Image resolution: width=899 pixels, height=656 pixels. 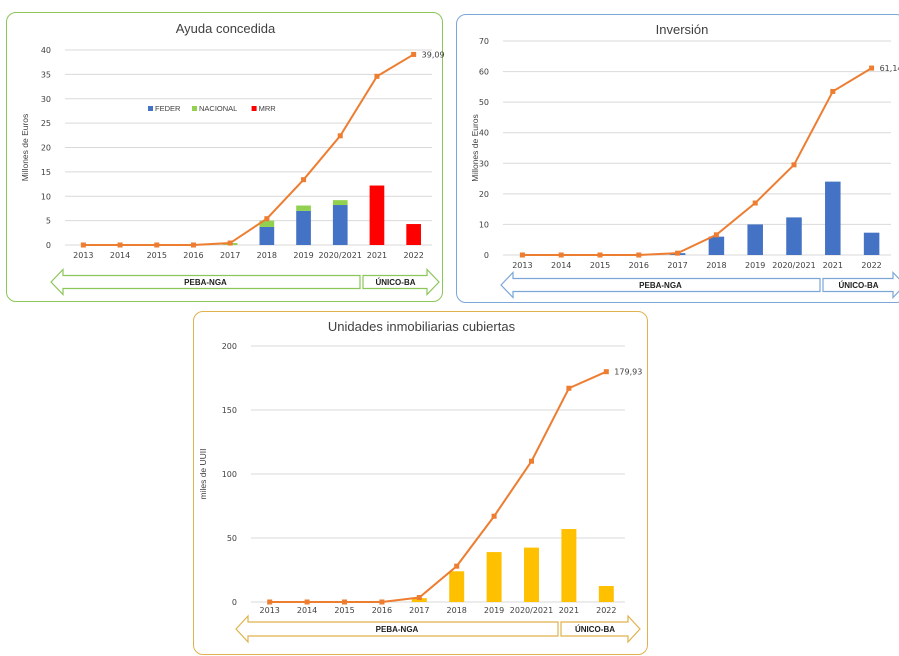 I want to click on y-axis-label: miles de UUII, so click(x=203, y=473).